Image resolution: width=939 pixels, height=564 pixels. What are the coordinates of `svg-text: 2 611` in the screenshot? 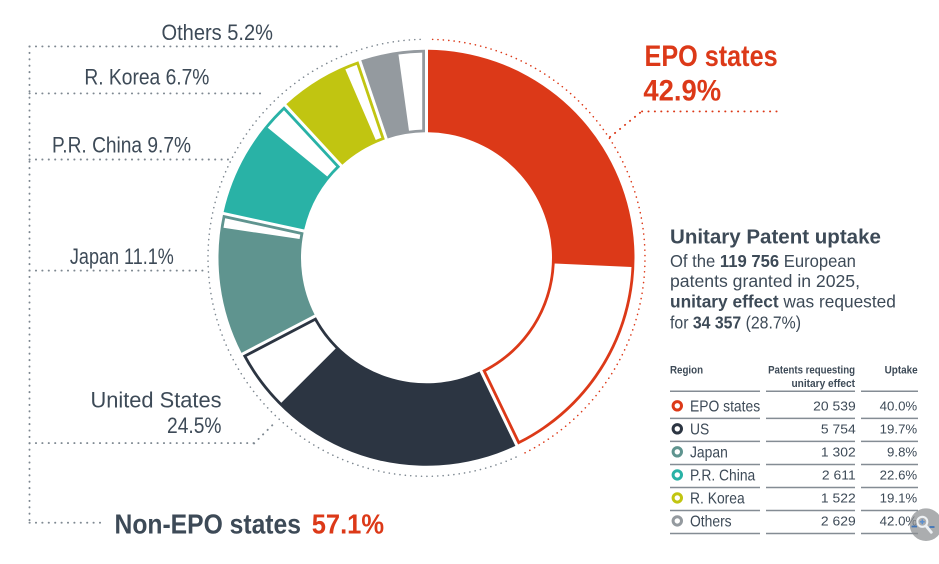 It's located at (839, 475).